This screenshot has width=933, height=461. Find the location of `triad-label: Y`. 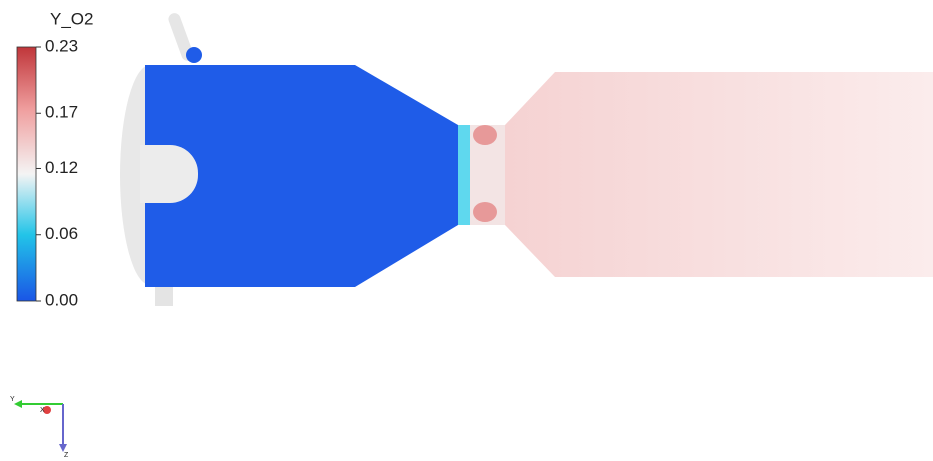

triad-label: Y is located at coordinates (12, 399).